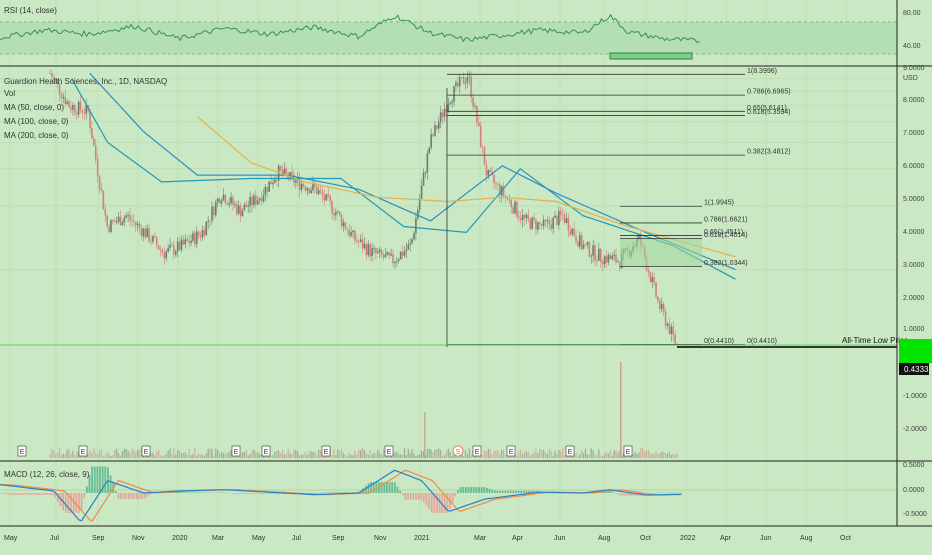  I want to click on all-time-low-annotation: All-Time Low Price, so click(875, 340).